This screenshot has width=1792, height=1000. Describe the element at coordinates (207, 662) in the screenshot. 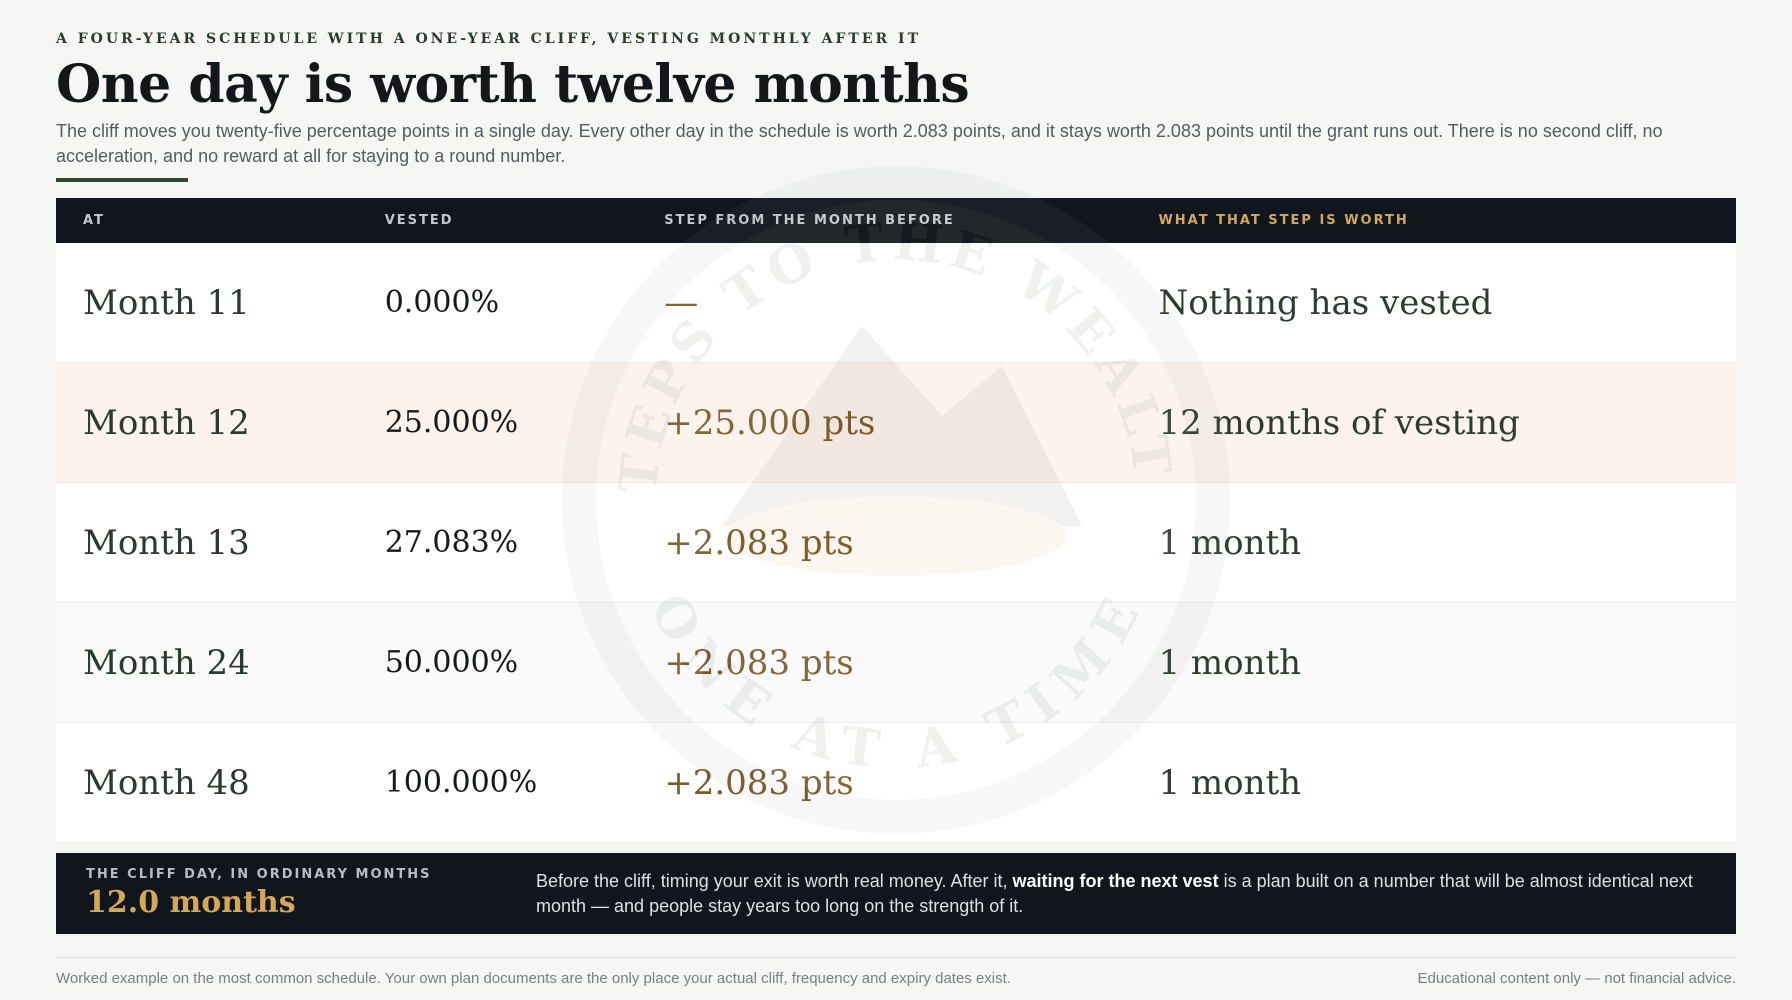

I see `table-cell: Month 24` at that location.